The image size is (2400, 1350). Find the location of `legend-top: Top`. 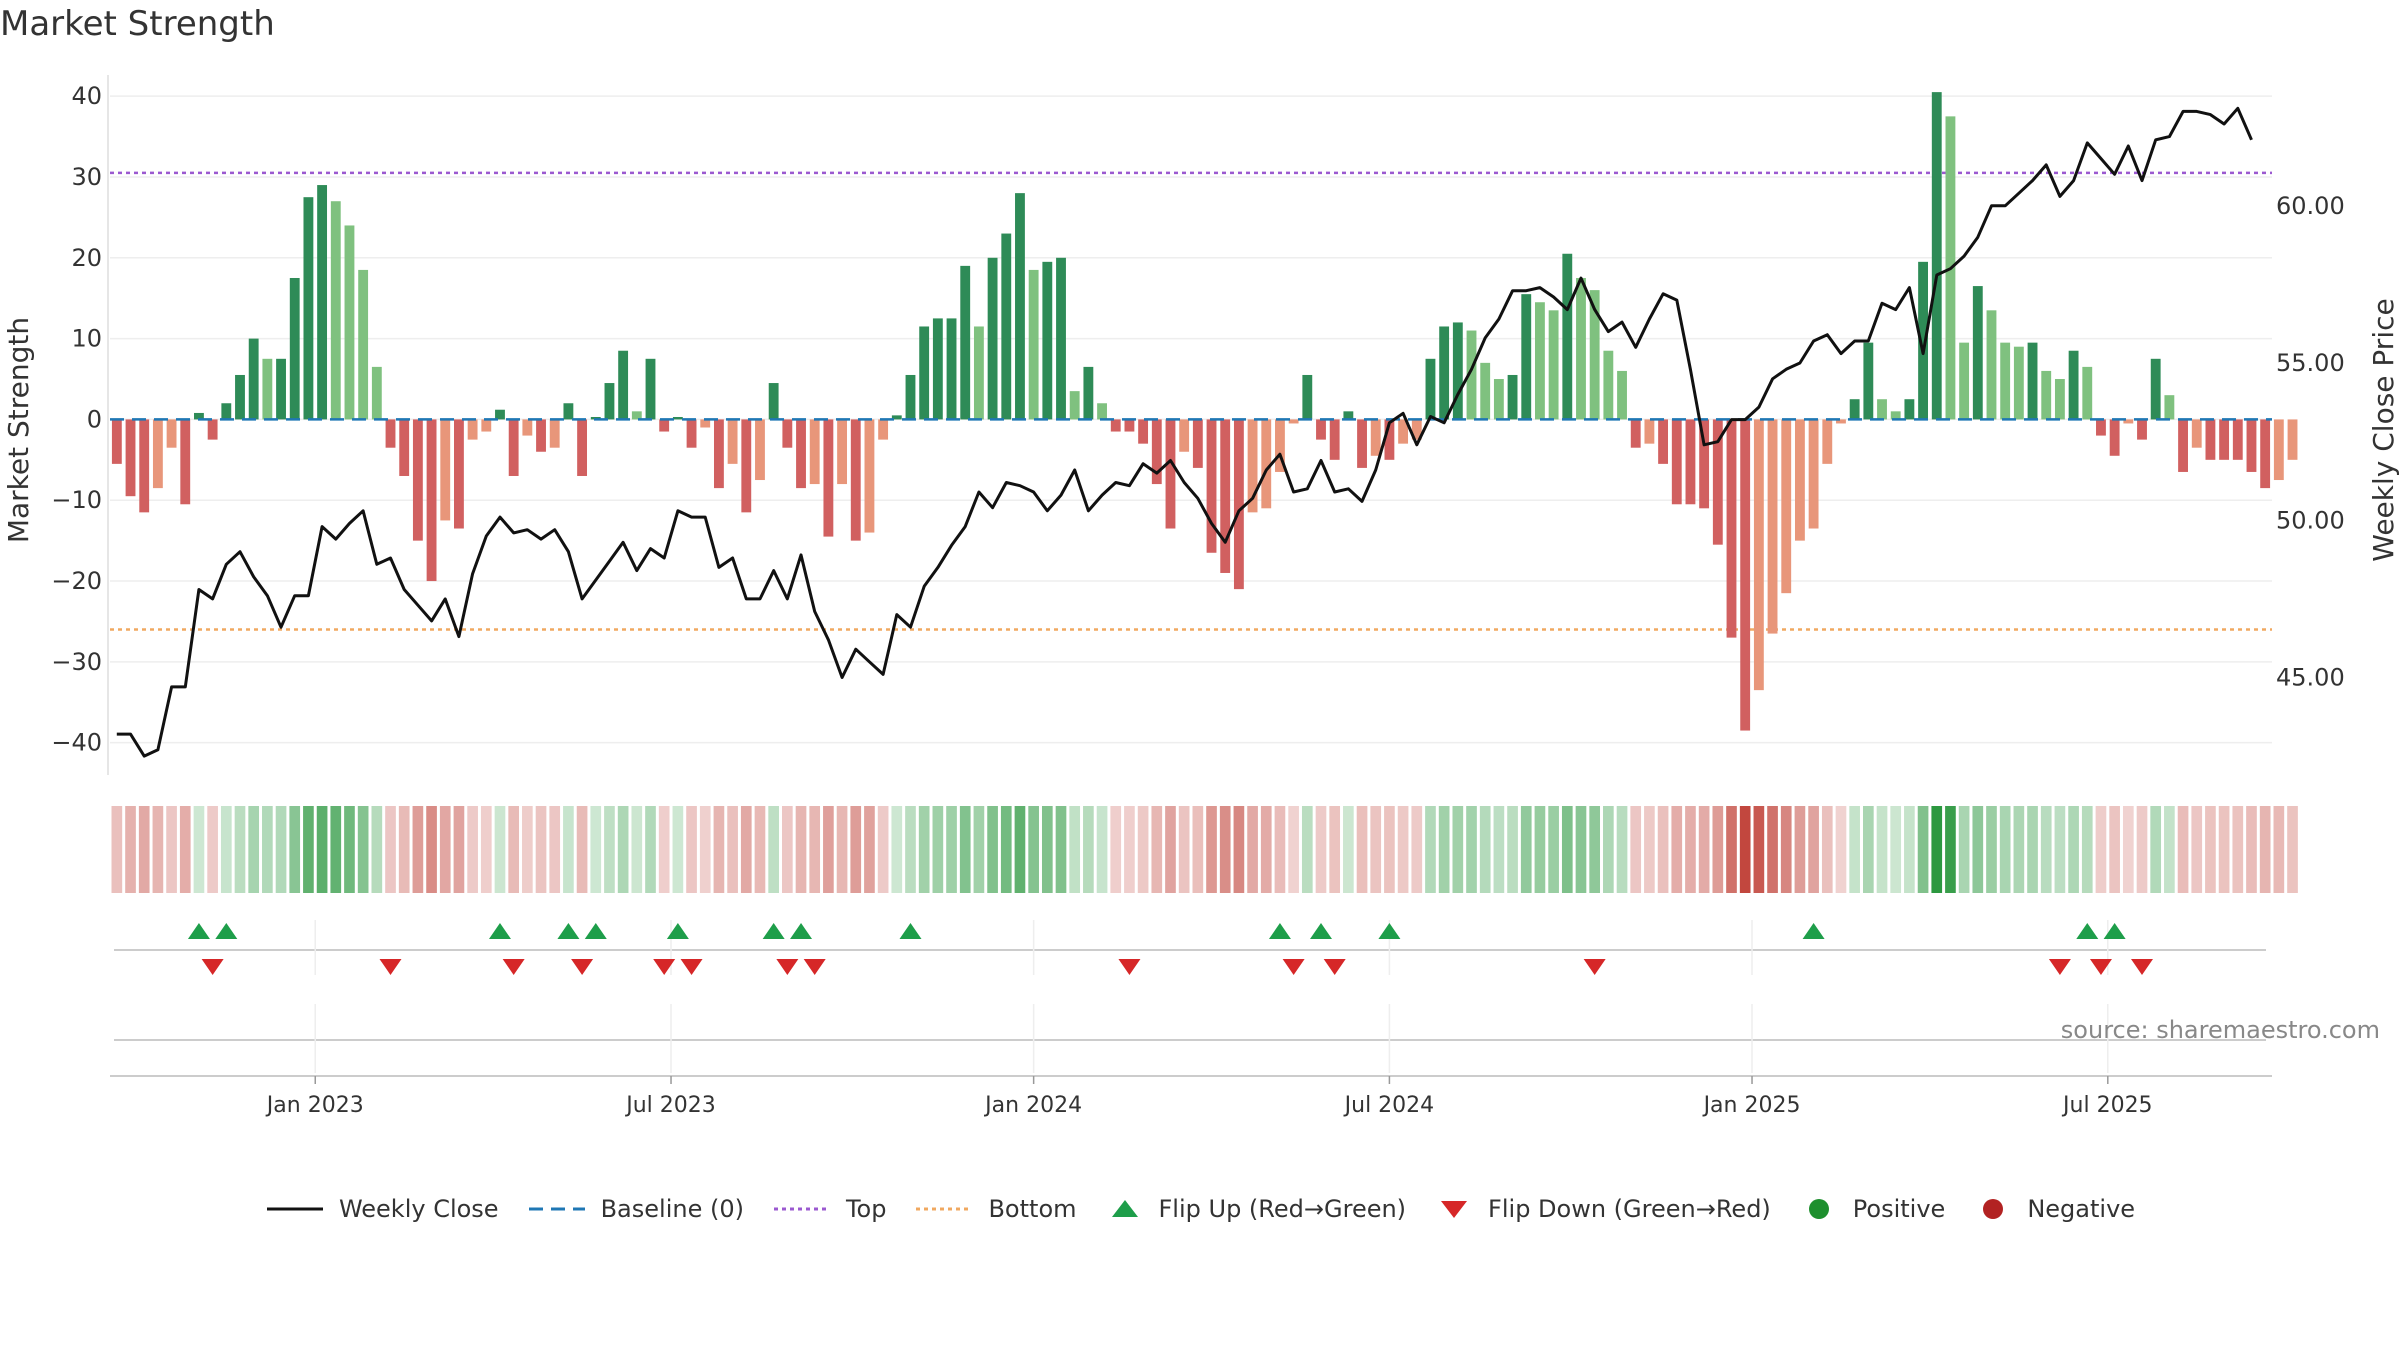

legend-top: Top is located at coordinates (829, 1209).